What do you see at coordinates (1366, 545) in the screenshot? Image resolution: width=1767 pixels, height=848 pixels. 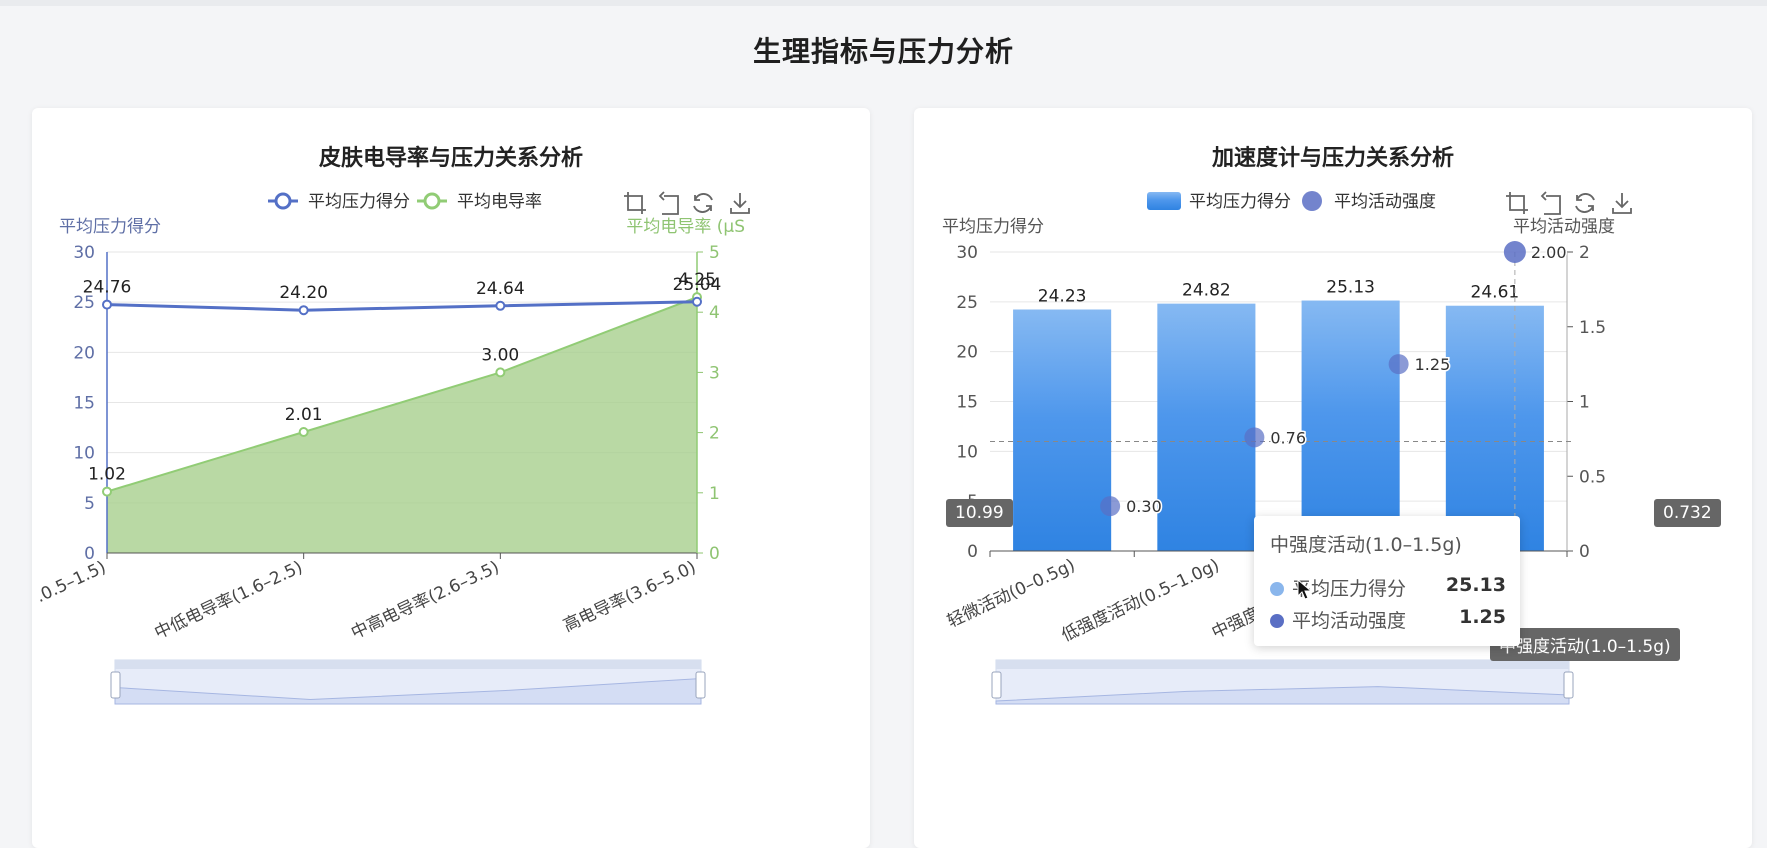 I see `tooltip-title: 中强度活动(1.0–1.5g)` at bounding box center [1366, 545].